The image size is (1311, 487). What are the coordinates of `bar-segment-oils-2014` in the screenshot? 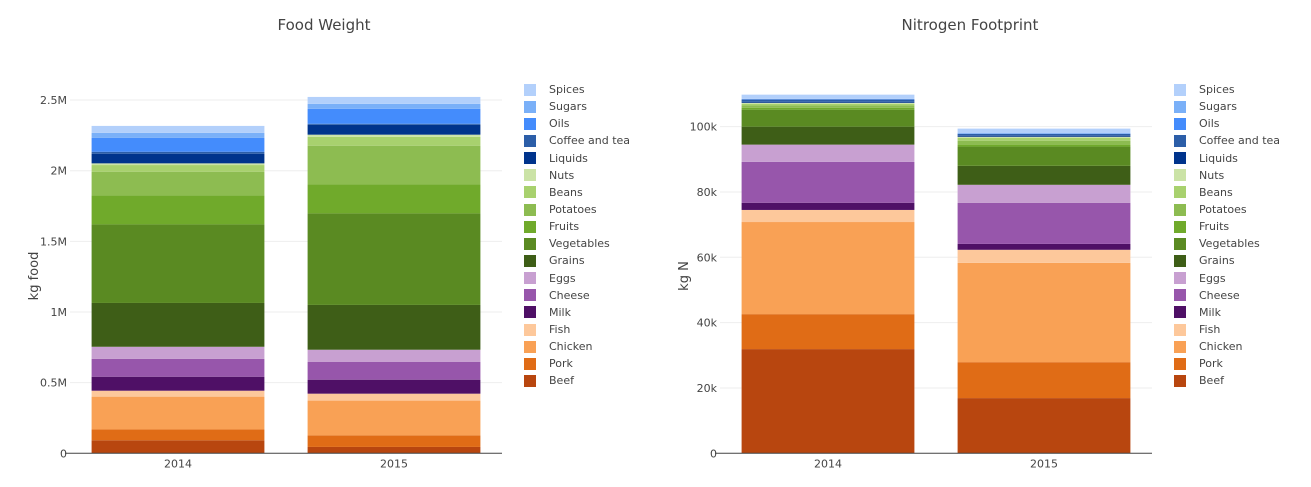 It's located at (178, 144).